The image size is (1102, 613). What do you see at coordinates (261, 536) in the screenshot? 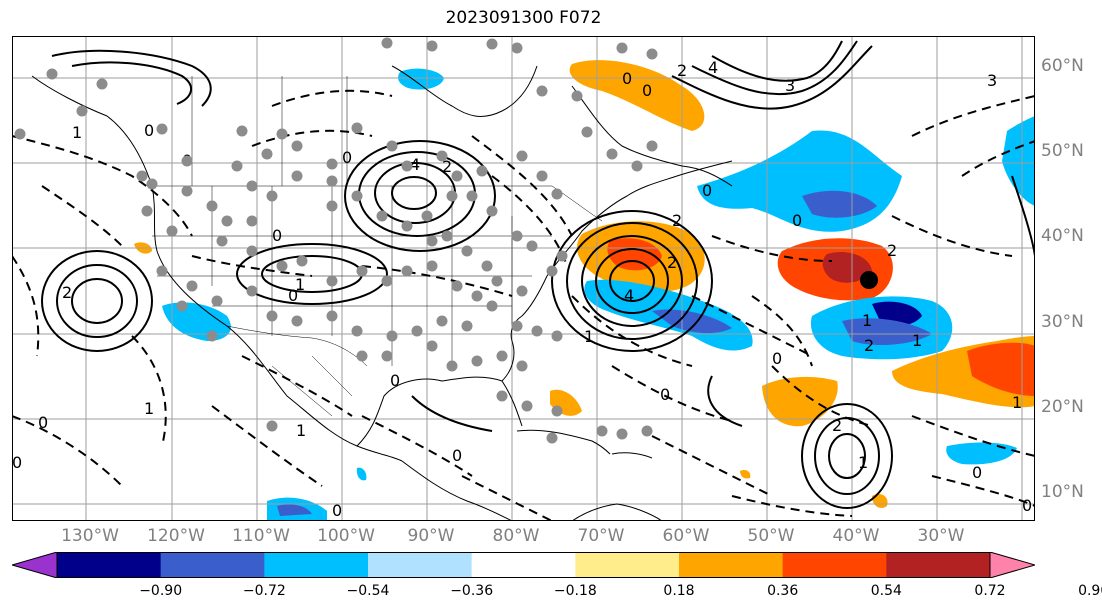
I see `lon-label: 110°W` at bounding box center [261, 536].